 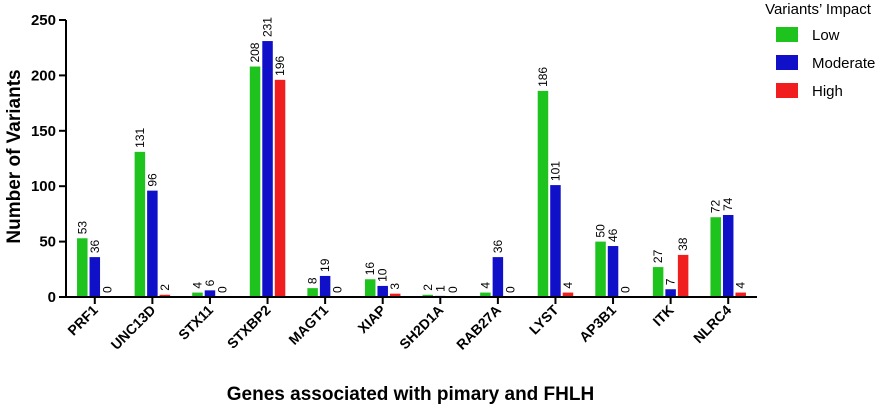 What do you see at coordinates (440, 288) in the screenshot?
I see `data-label: 1` at bounding box center [440, 288].